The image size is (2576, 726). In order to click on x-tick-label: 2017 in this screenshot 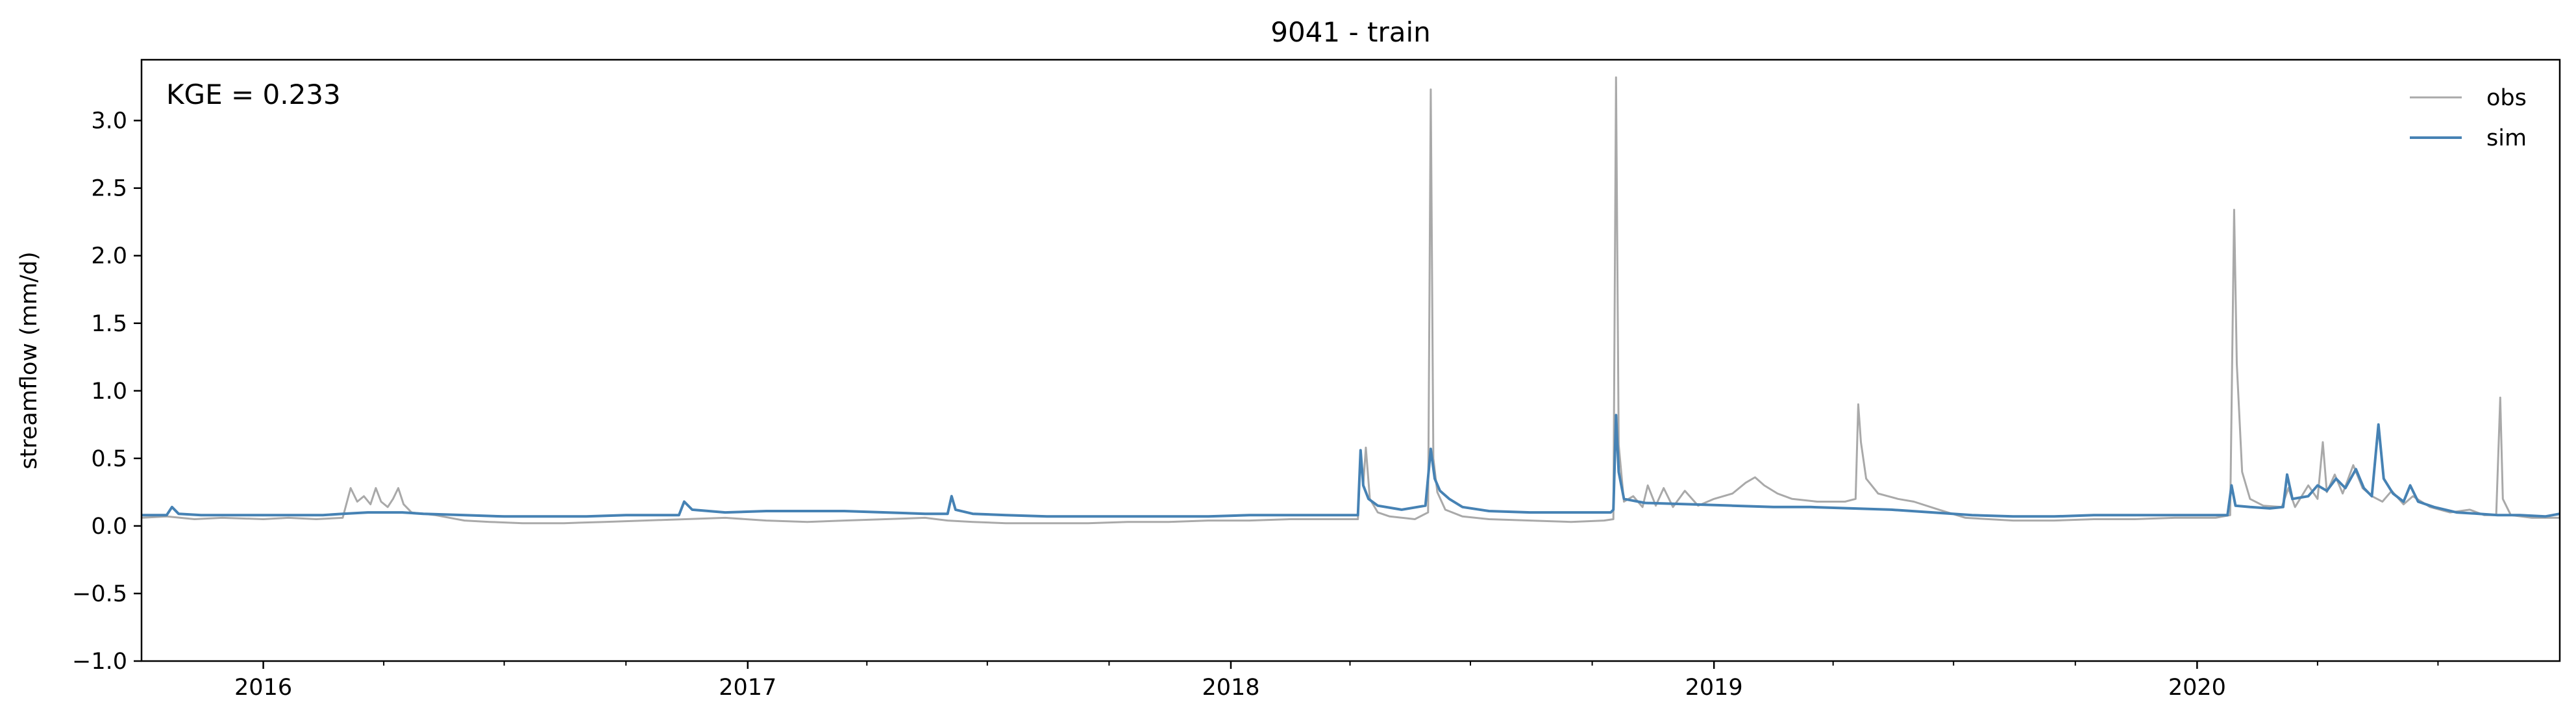, I will do `click(747, 688)`.